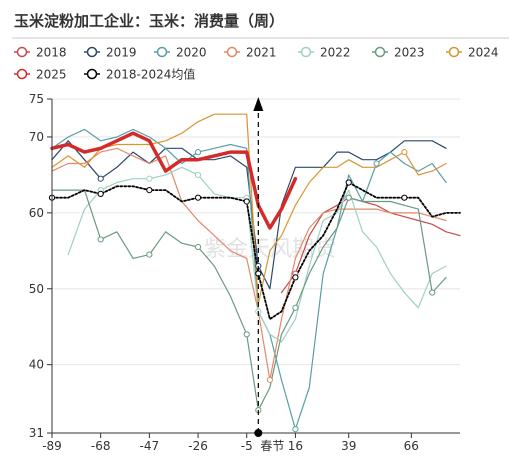  What do you see at coordinates (100, 178) in the screenshot?
I see `data-point-2019` at bounding box center [100, 178].